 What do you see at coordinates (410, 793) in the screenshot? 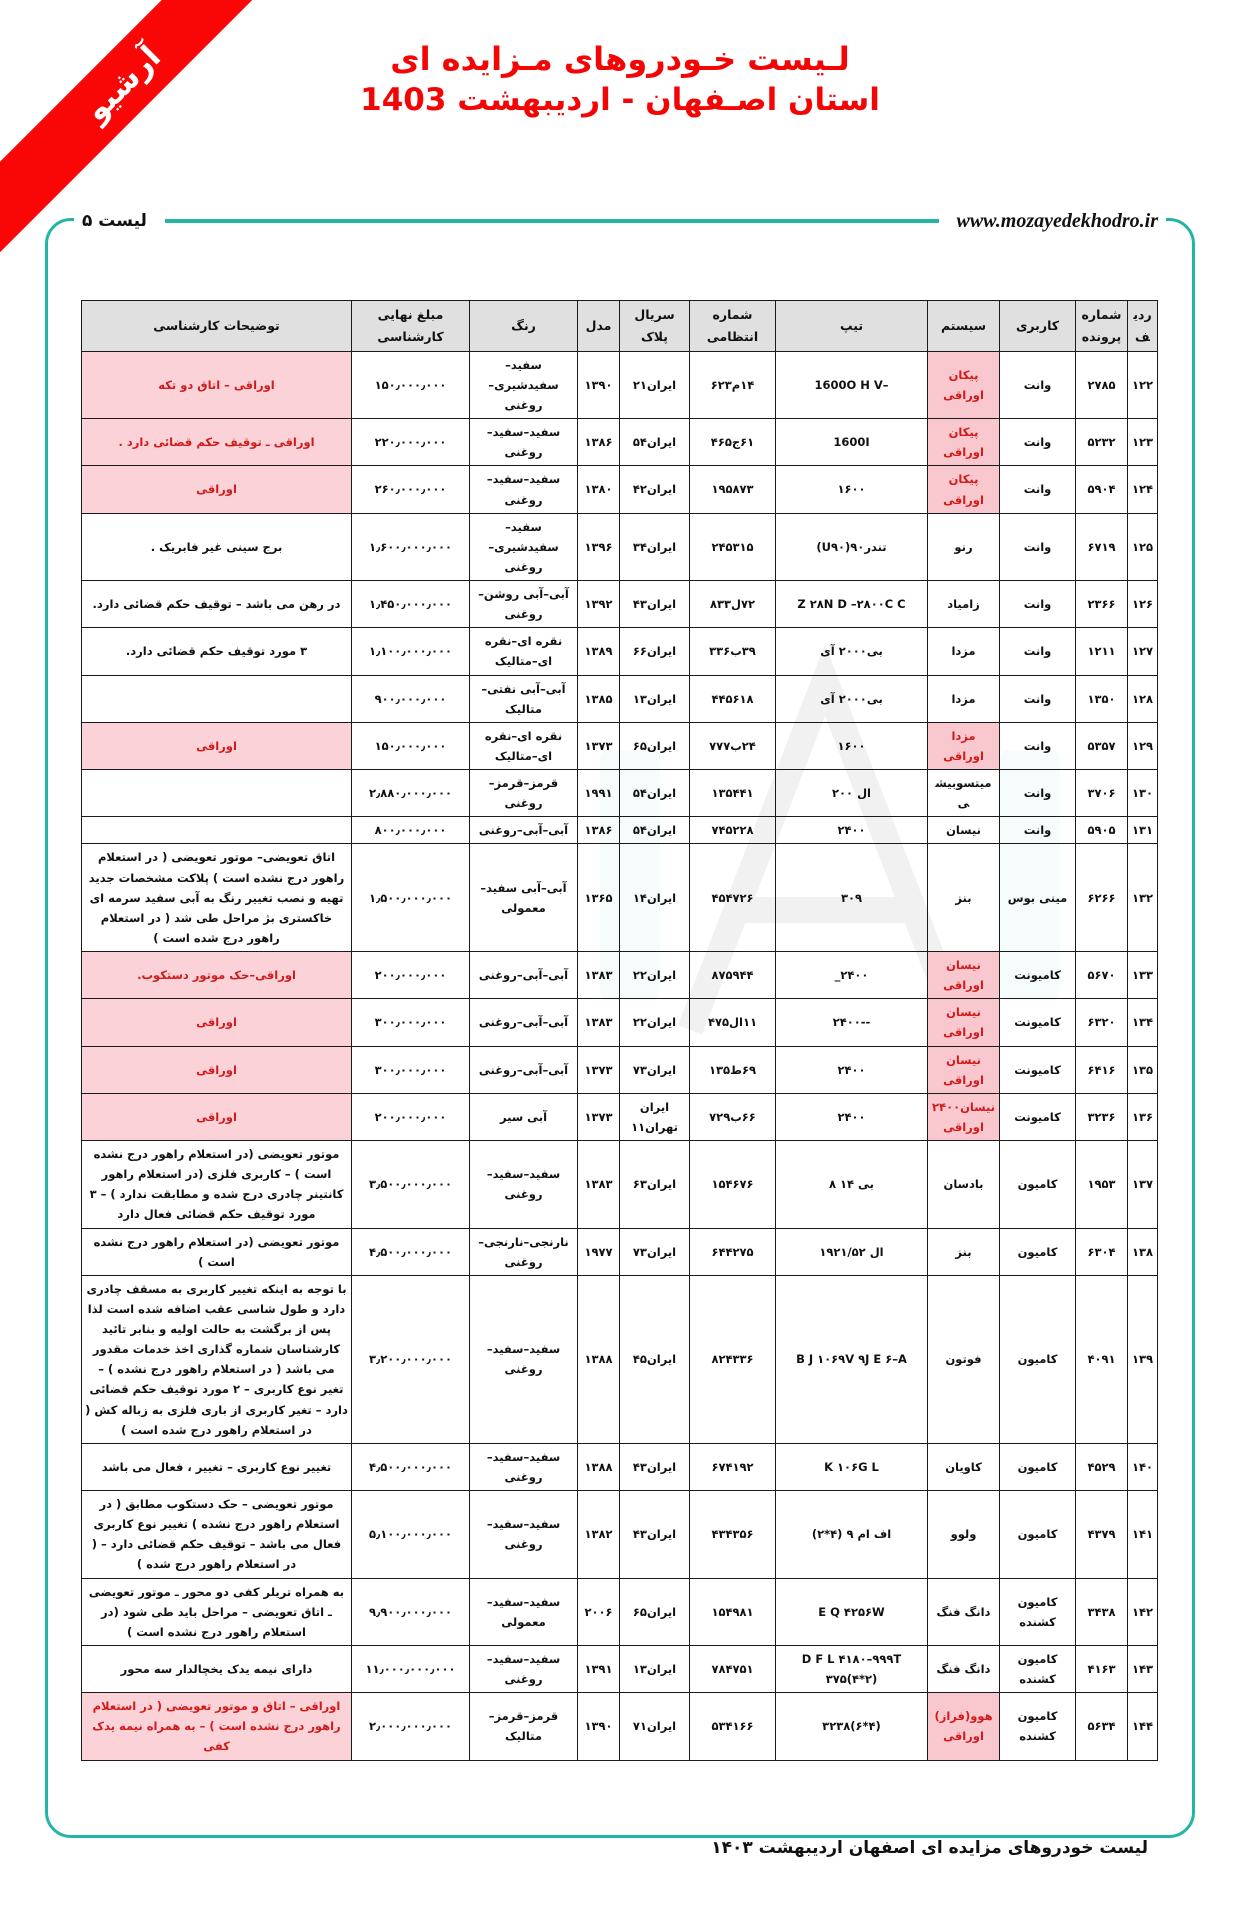
I see `cell-mablagh: ۲٫۸۸۰٫۰۰۰٫۰۰۰` at bounding box center [410, 793].